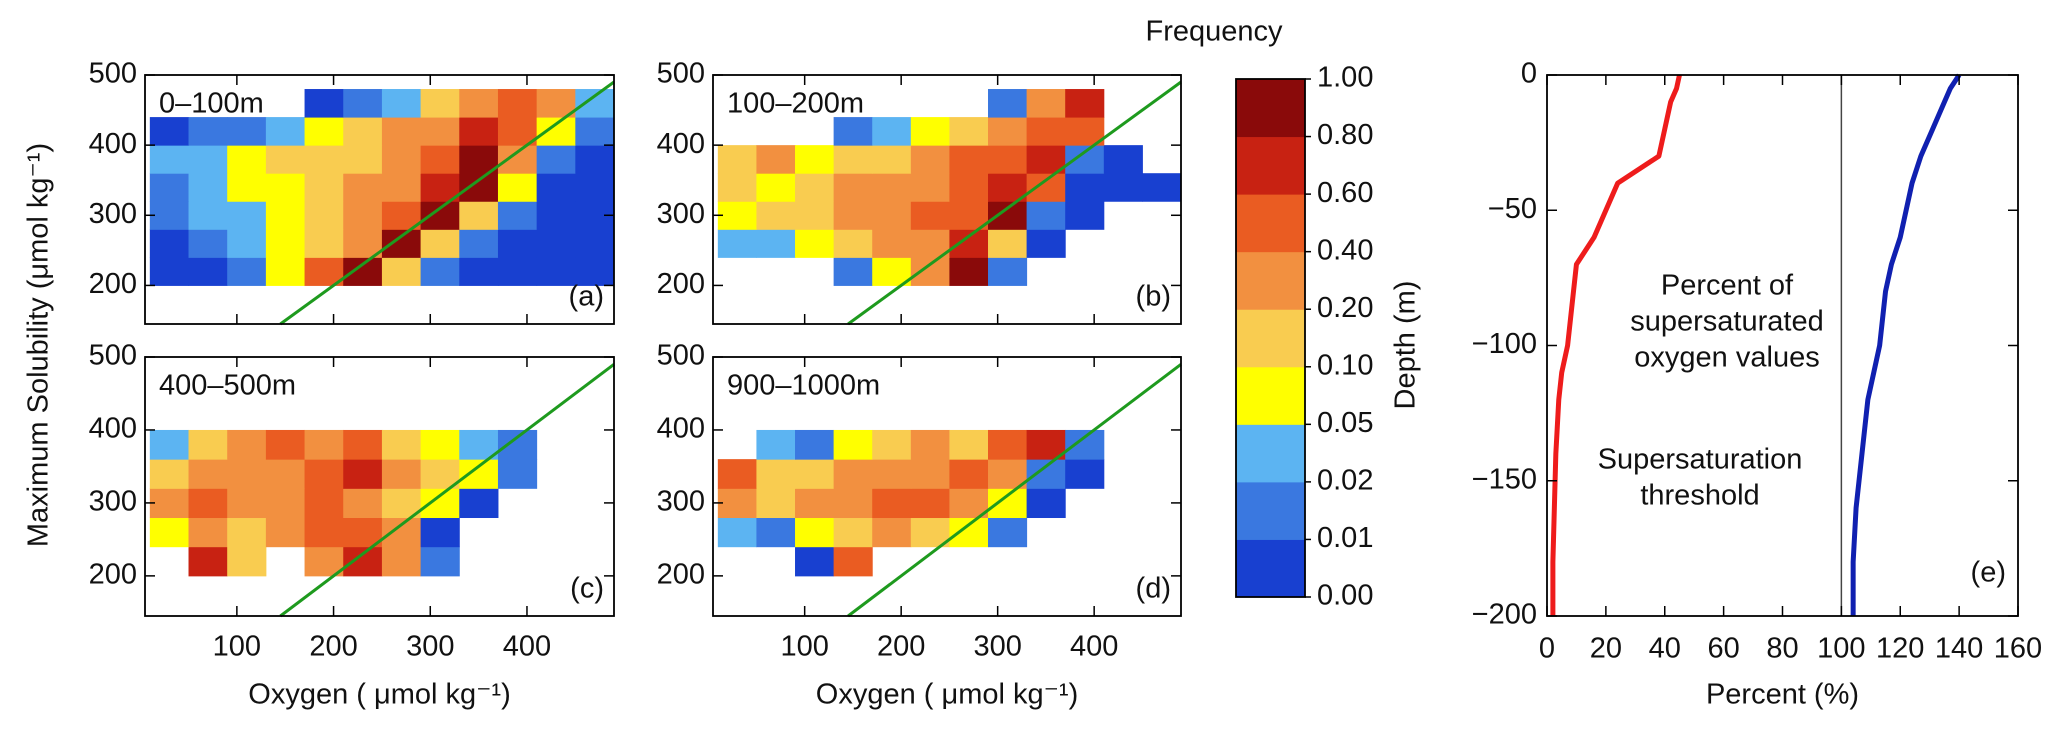 The width and height of the screenshot is (2067, 738). Describe the element at coordinates (1345, 250) in the screenshot. I see `colorbar-tick-label: 0.40` at that location.